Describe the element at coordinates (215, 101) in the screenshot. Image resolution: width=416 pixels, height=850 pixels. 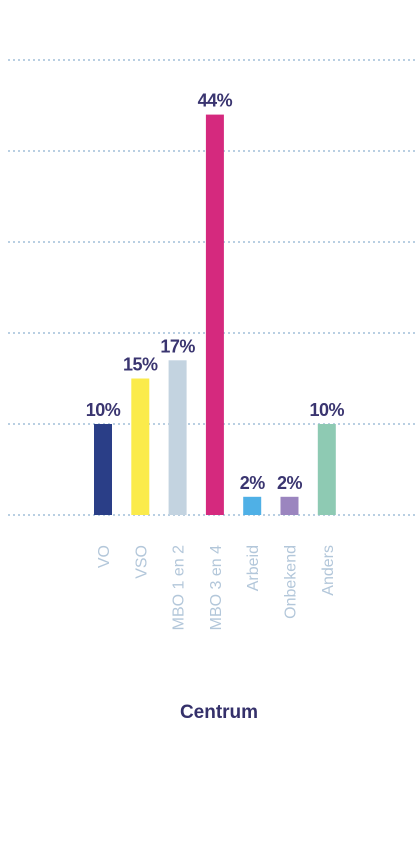
I see `value-label-mbo-3-en-4: 44%` at that location.